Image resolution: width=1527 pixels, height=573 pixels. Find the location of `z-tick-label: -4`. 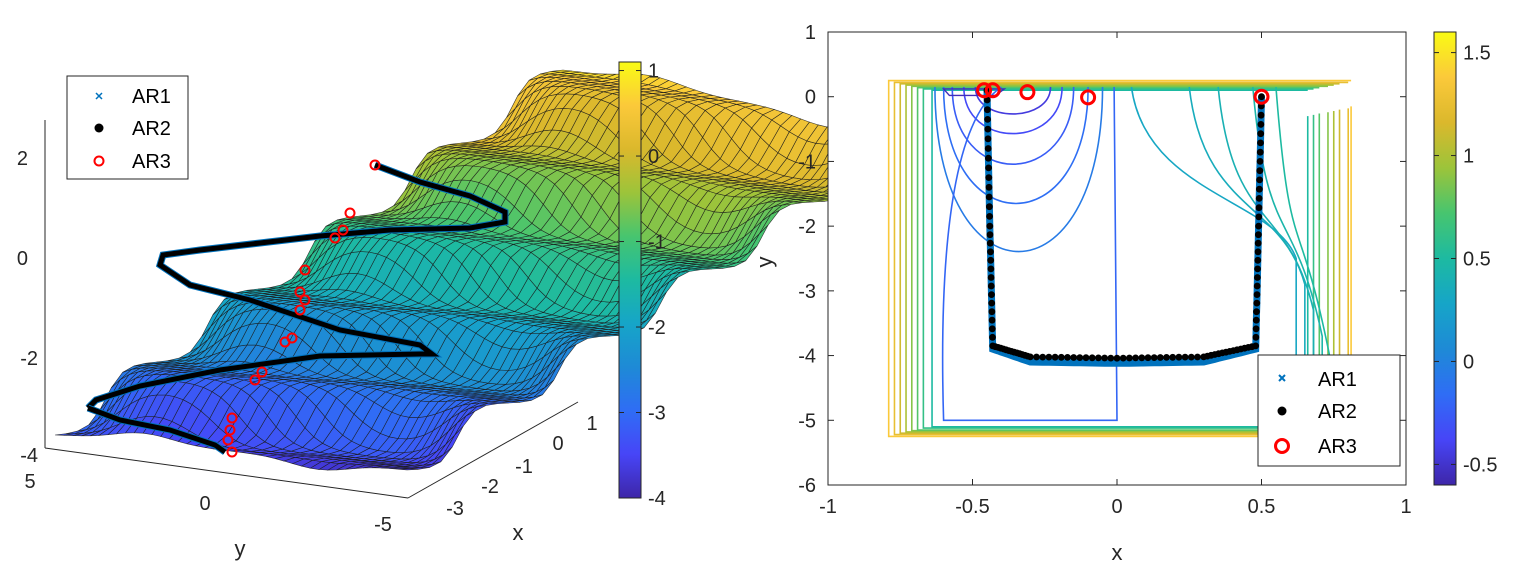

z-tick-label: -4 is located at coordinates (29, 456).